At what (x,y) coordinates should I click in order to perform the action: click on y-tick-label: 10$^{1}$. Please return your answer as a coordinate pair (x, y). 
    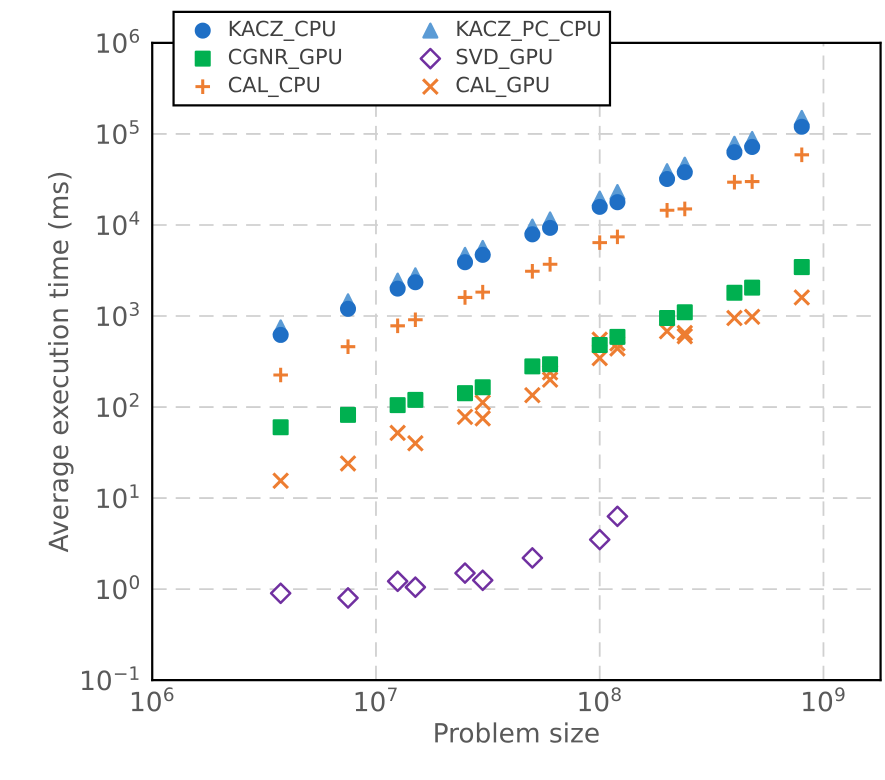
    Looking at the image, I should click on (118, 496).